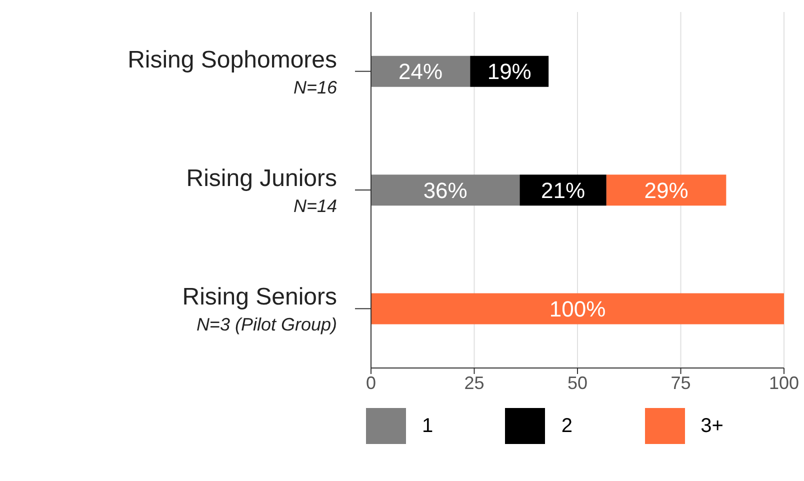  I want to click on y-tick-label: Rising Juniors N=14, so click(261, 190).